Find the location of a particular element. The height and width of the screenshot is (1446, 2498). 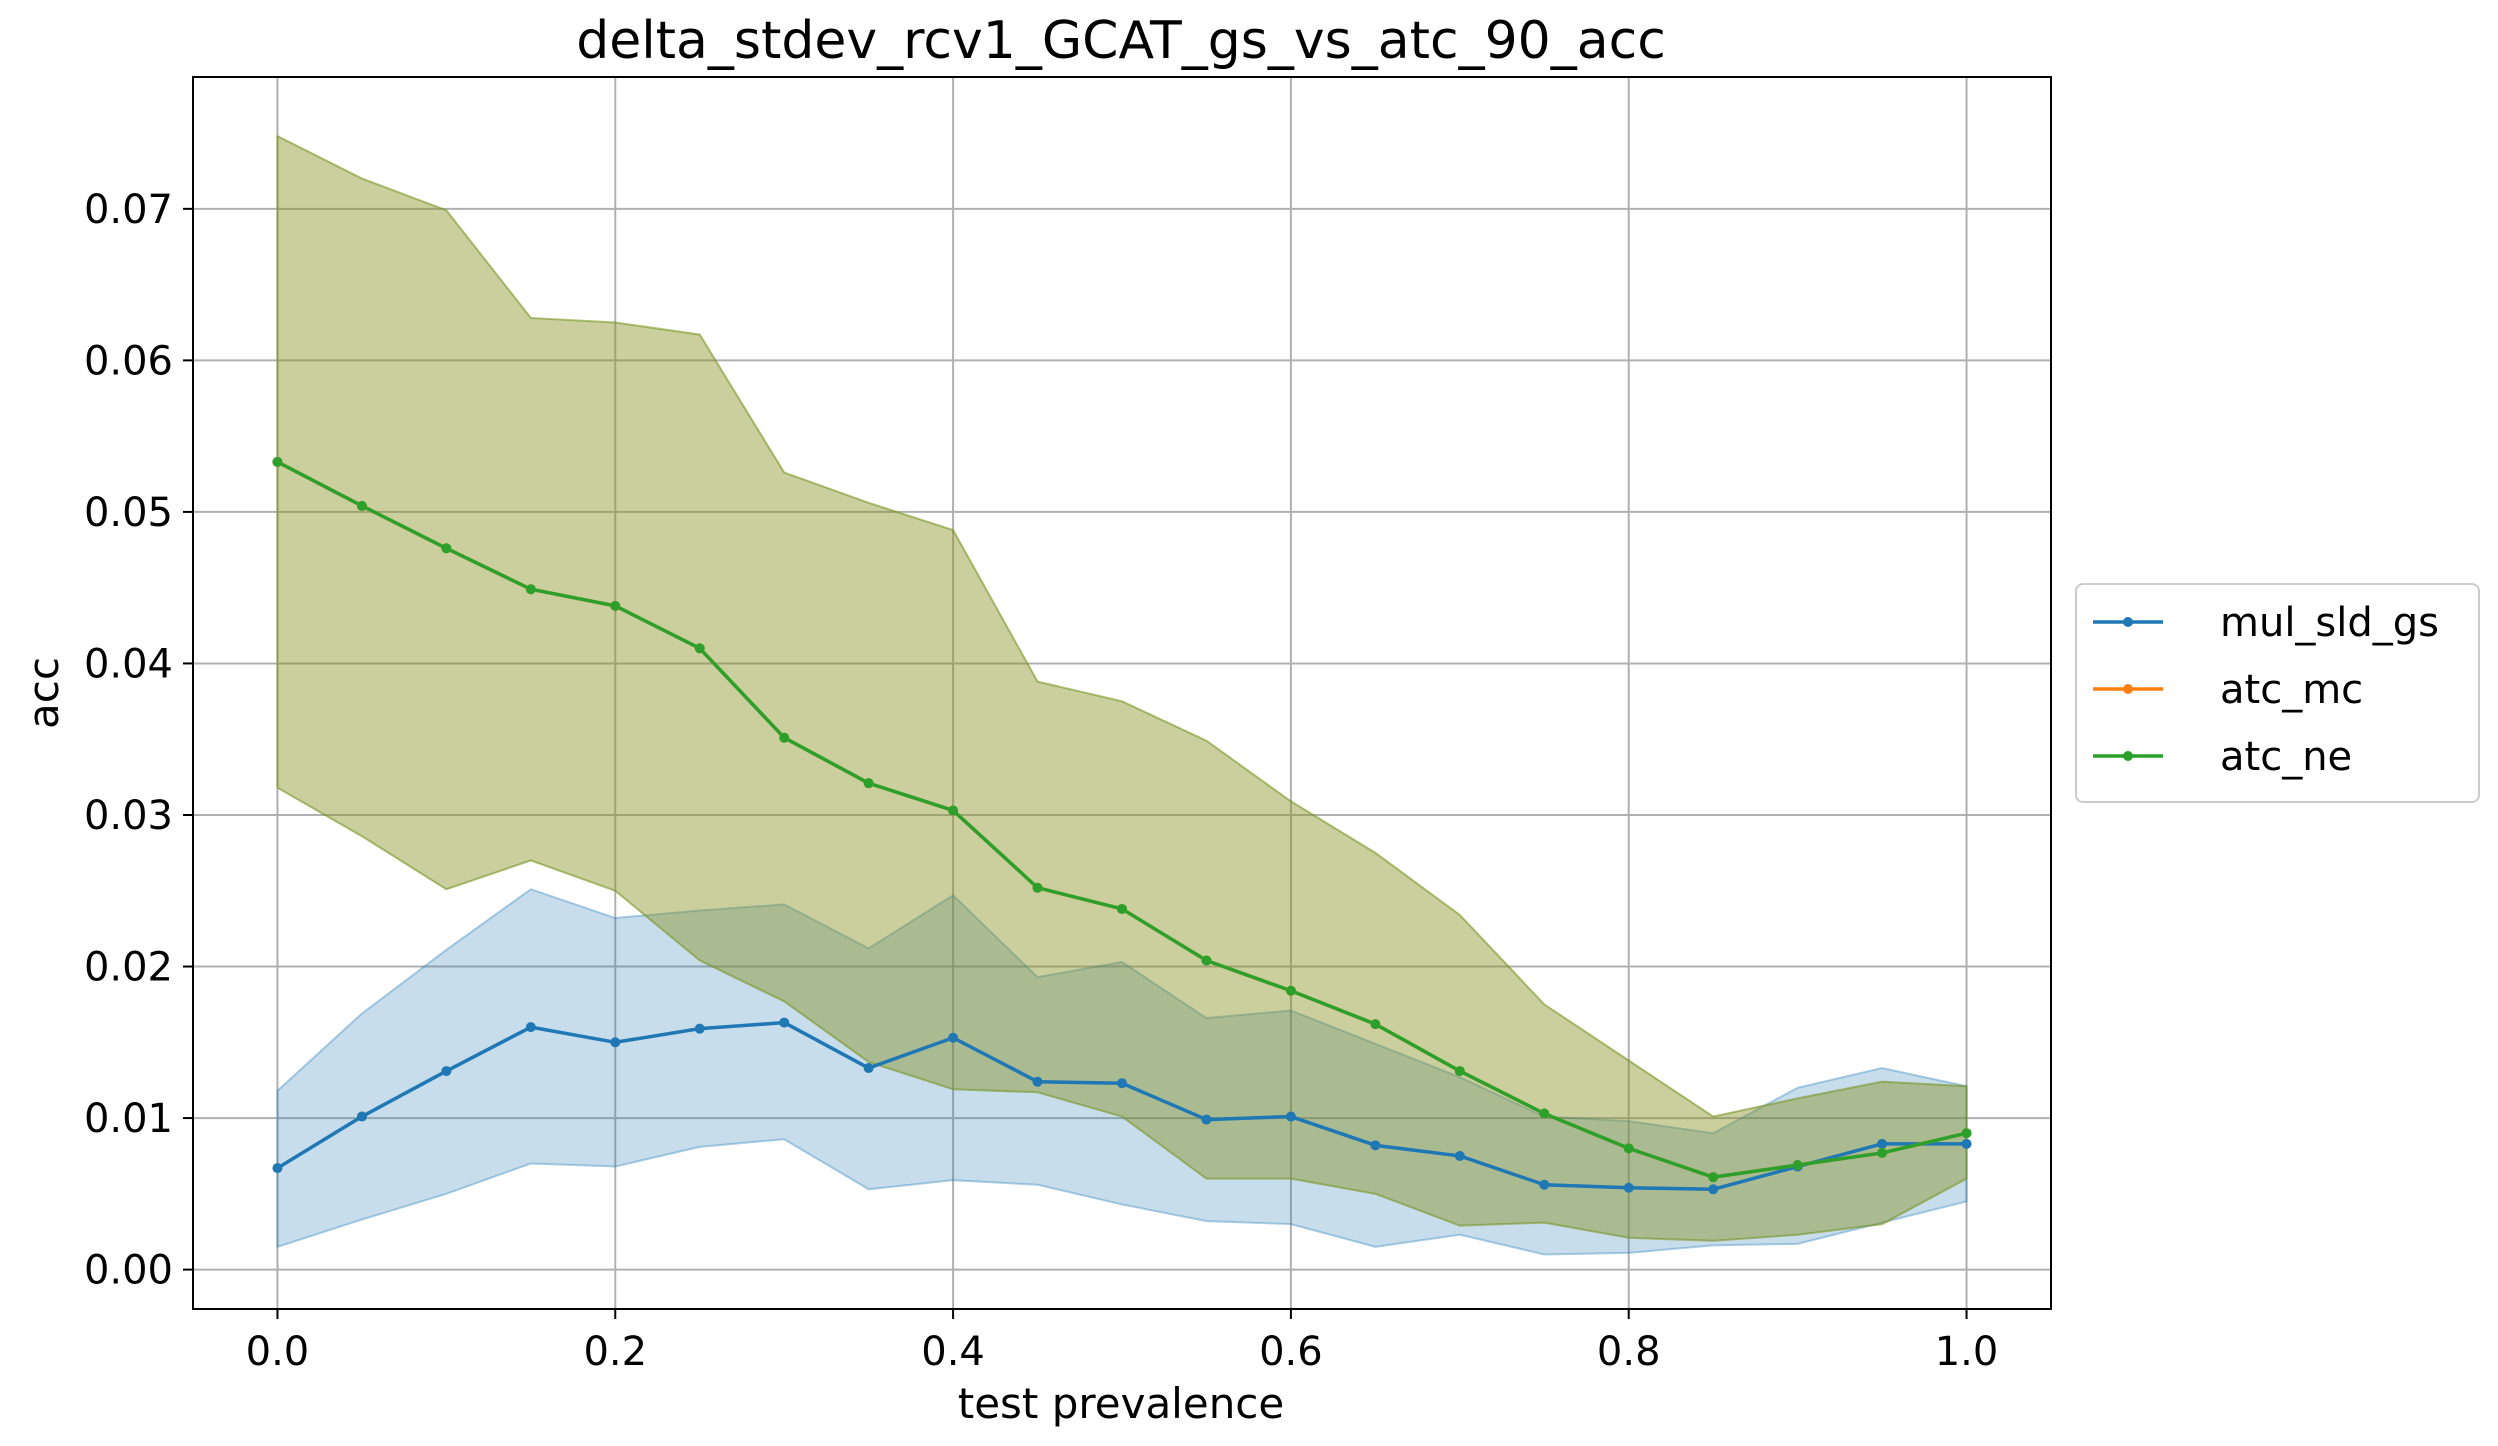

y-tick-label: 0.07 is located at coordinates (128, 210).